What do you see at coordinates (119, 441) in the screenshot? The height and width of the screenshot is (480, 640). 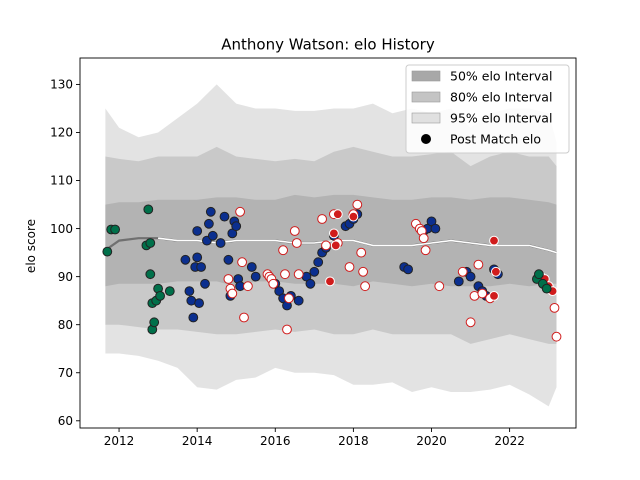 I see `x-tick-label: 2012` at bounding box center [119, 441].